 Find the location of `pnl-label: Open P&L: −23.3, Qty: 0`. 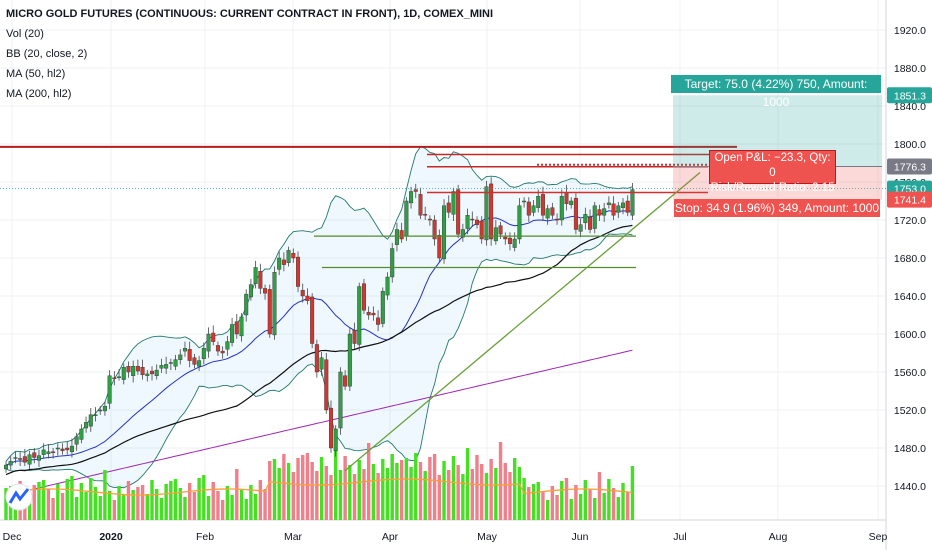

pnl-label: Open P&L: −23.3, Qty: 0 is located at coordinates (772, 165).